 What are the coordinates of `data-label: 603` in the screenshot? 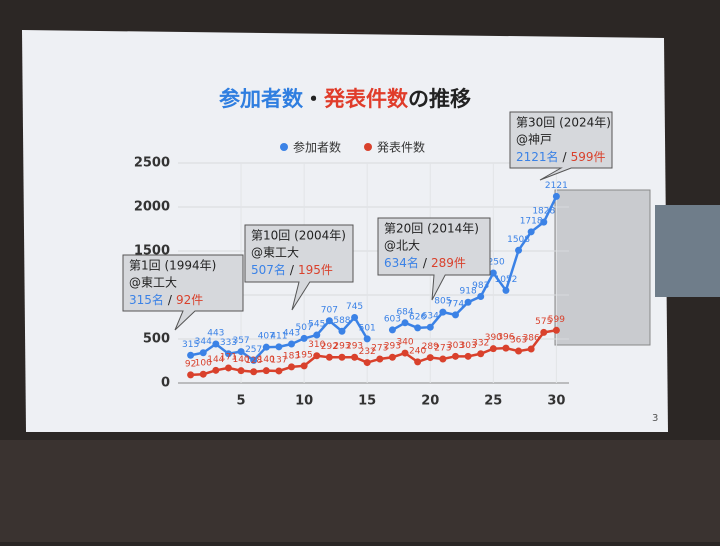 It's located at (392, 319).